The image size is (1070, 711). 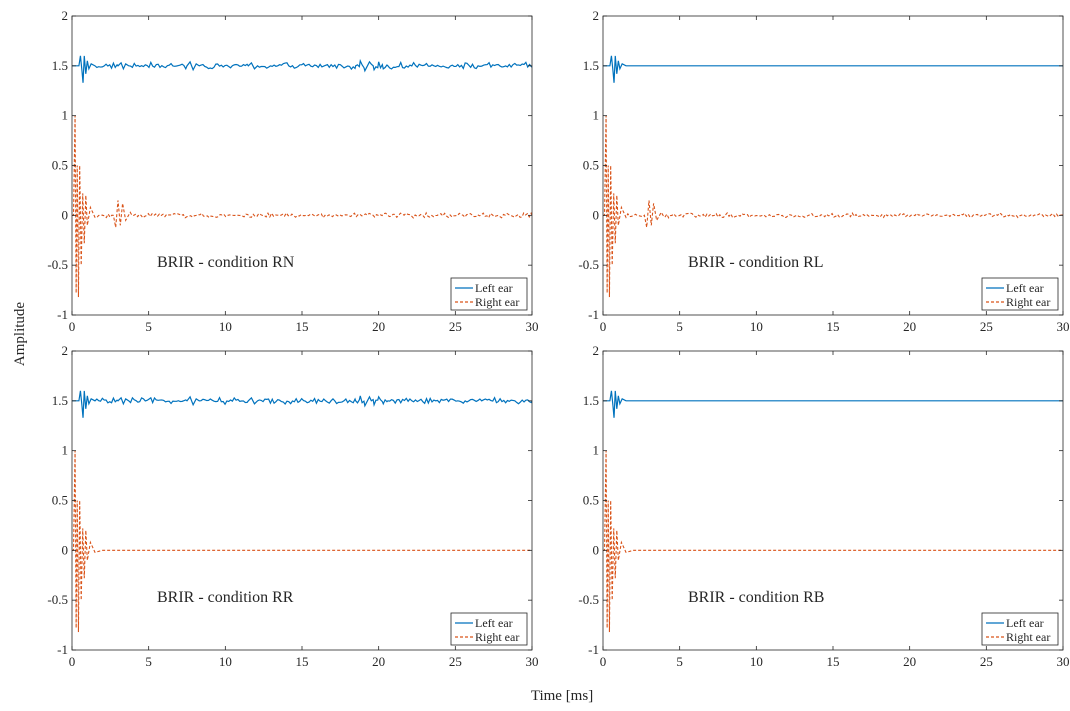 What do you see at coordinates (562, 696) in the screenshot?
I see `x-axis-label: Time [ms]` at bounding box center [562, 696].